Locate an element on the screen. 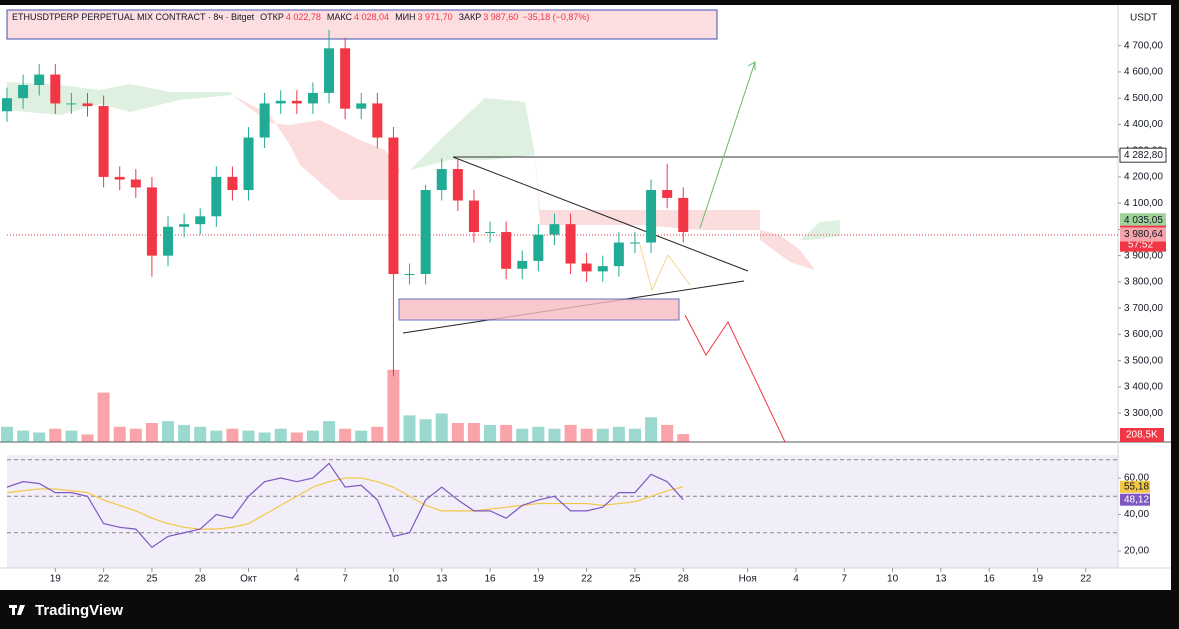 The height and width of the screenshot is (629, 1179). bear-path is located at coordinates (735, 378).